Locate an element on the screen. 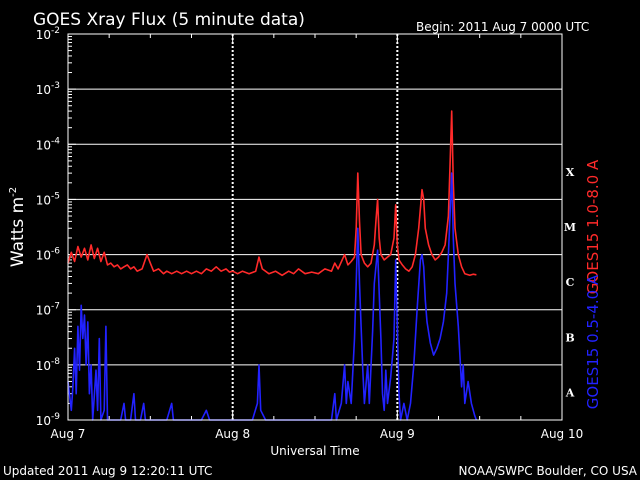 The width and height of the screenshot is (640, 480). flare-class-b: B is located at coordinates (569, 337).